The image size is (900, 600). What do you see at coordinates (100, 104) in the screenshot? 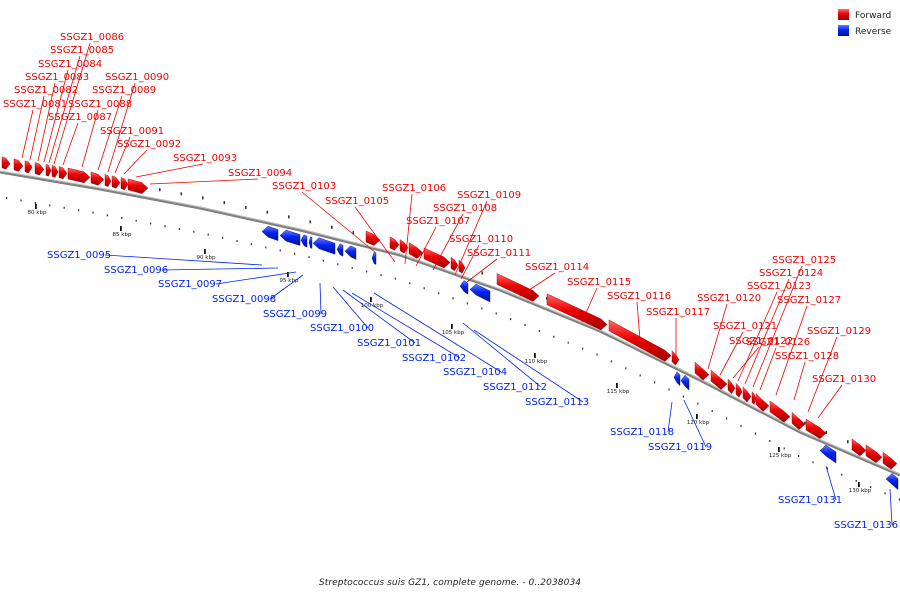
I see `gene-label: SSGZ1_0088` at bounding box center [100, 104].